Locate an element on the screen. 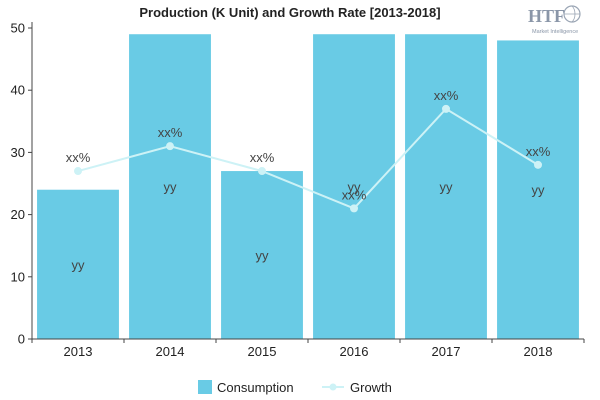 This screenshot has width=600, height=400. logo-tagline: Market Intelligence is located at coordinates (555, 32).